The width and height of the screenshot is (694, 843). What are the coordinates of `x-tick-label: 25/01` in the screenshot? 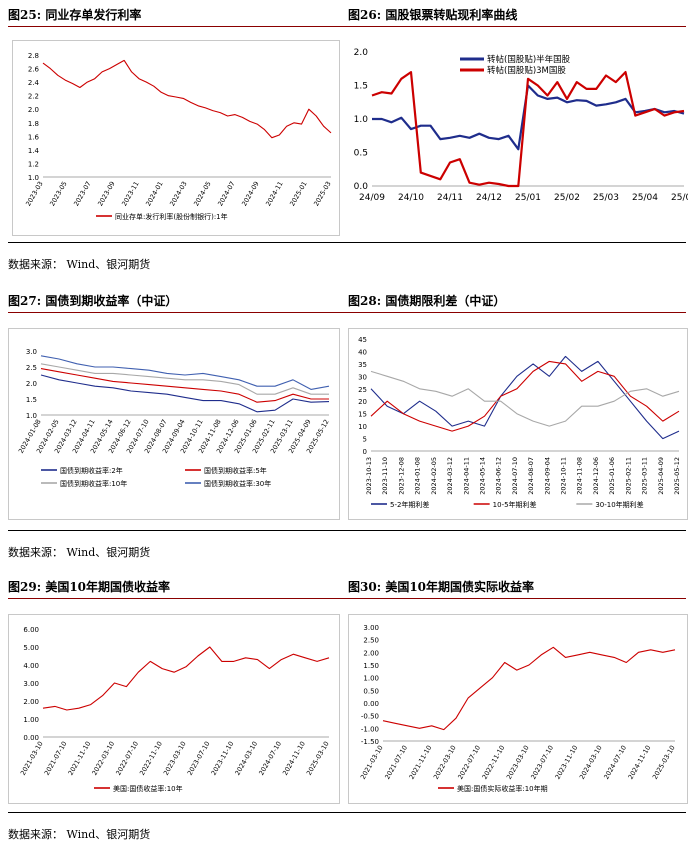 It's located at (528, 198).